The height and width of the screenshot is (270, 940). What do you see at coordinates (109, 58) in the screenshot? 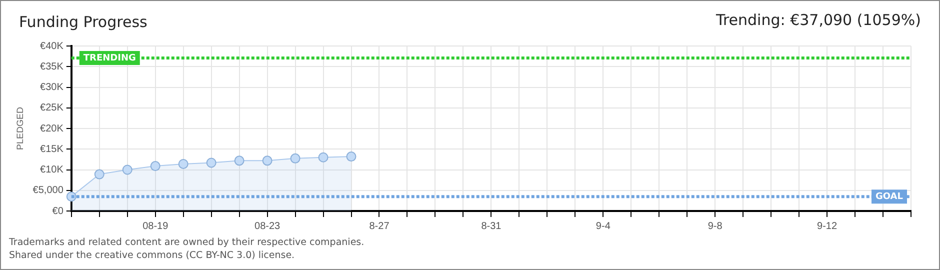
I see `ref-line-label: TRENDING` at bounding box center [109, 58].